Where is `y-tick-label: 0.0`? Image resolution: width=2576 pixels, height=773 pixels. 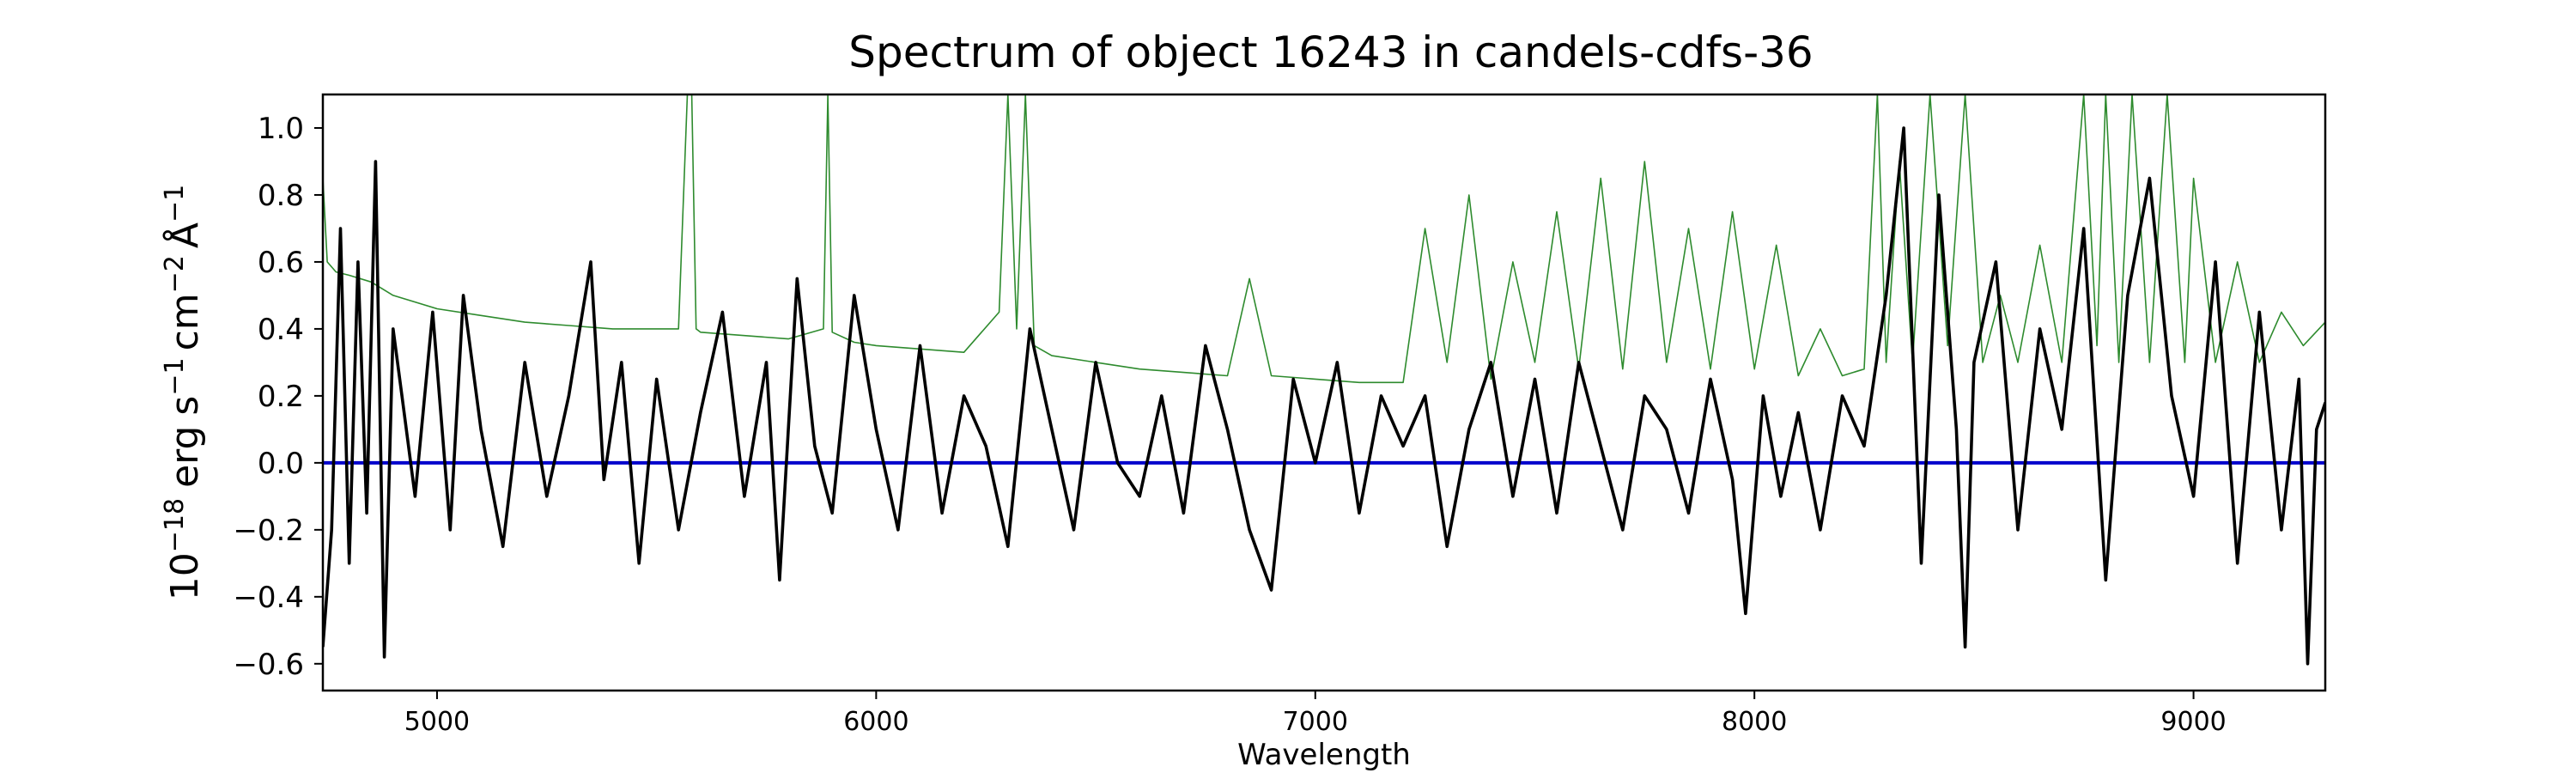 y-tick-label: 0.0 is located at coordinates (281, 464).